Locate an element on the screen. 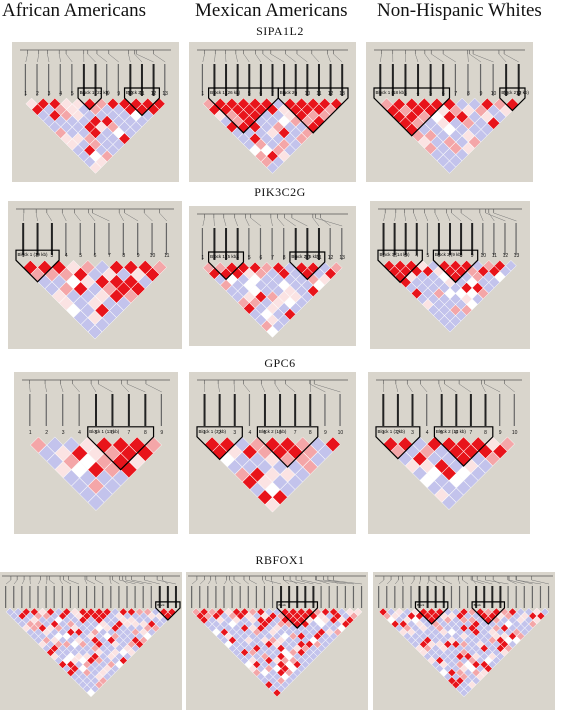 This screenshot has height=710, width=561. snp-number-label: 3 is located at coordinates (49, 94).